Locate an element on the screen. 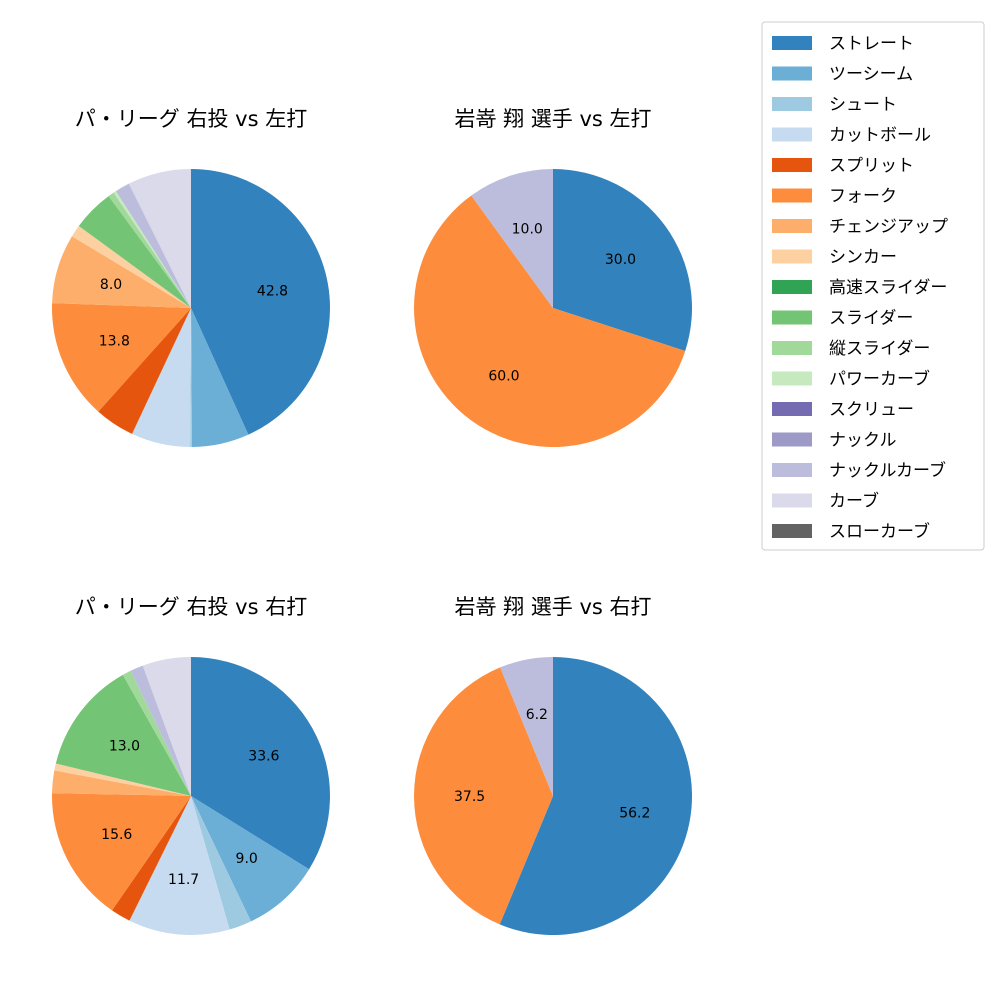 The image size is (1000, 1000). pie-slice-シンカー is located at coordinates (131, 266).